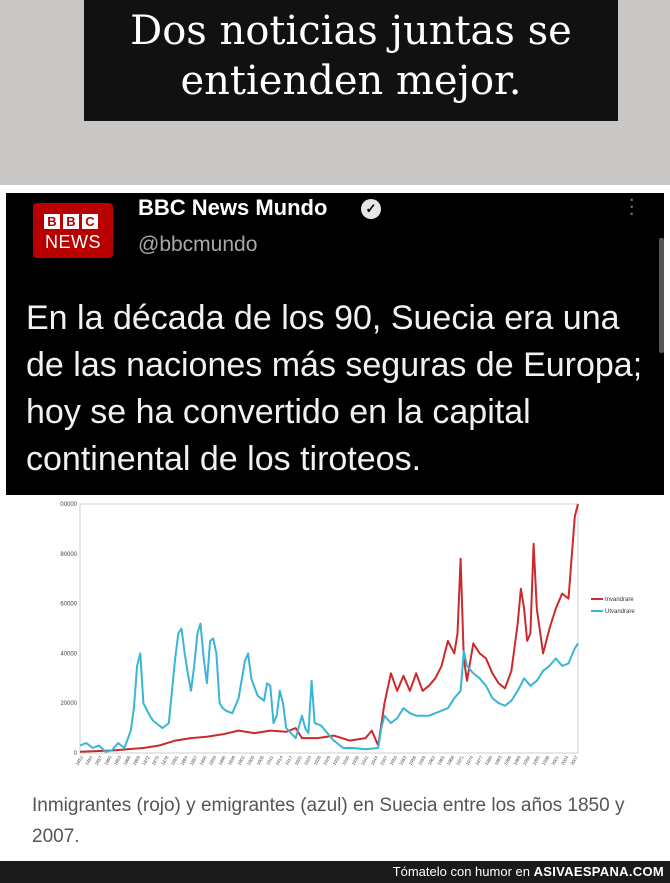 The width and height of the screenshot is (670, 883). What do you see at coordinates (68, 605) in the screenshot?
I see `y-tick-label: 60000` at bounding box center [68, 605].